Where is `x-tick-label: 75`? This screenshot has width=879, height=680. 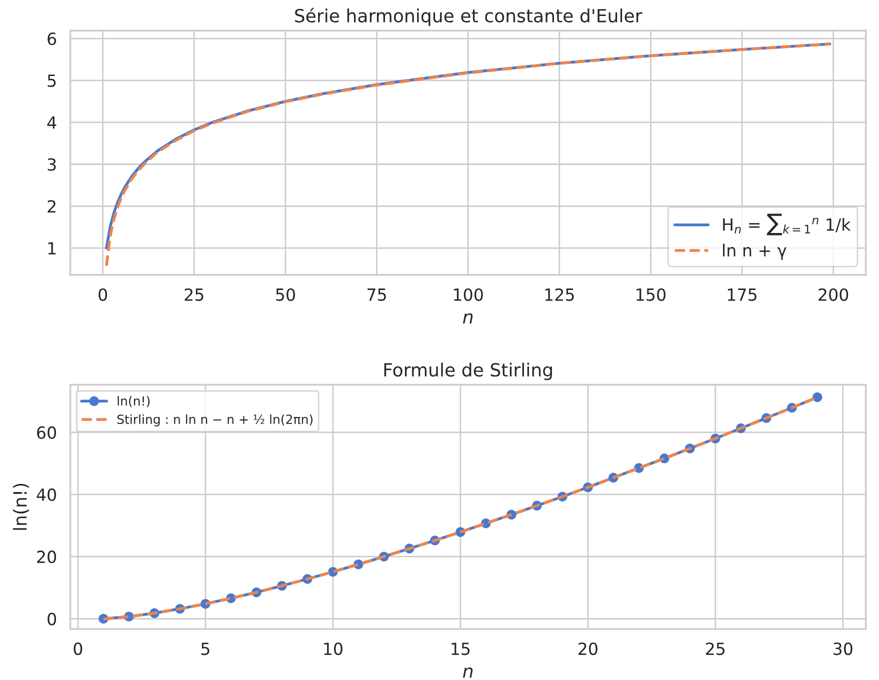 x-tick-label: 75 is located at coordinates (377, 294).